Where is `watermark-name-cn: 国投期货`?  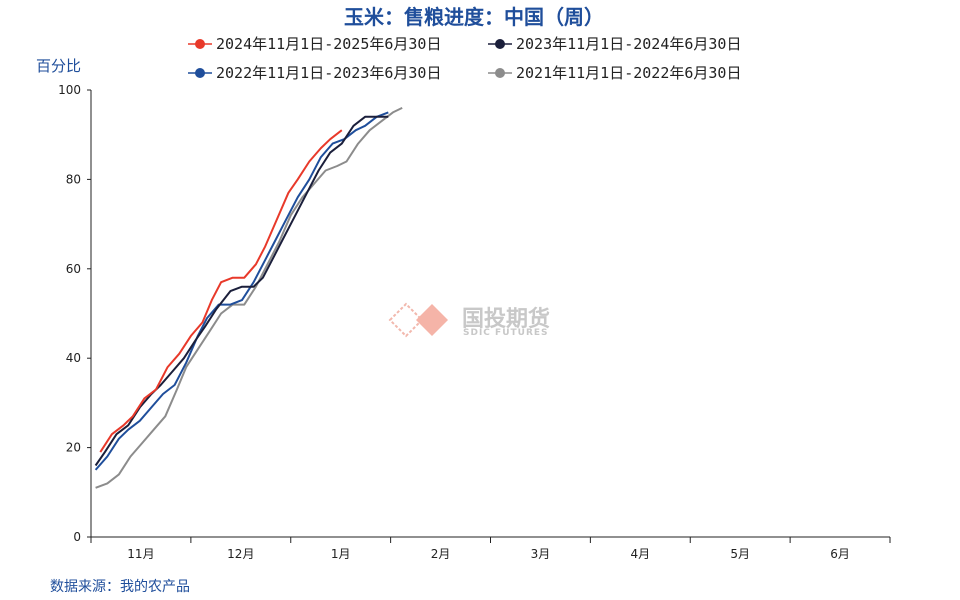
watermark-name-cn: 国投期货 is located at coordinates (506, 319).